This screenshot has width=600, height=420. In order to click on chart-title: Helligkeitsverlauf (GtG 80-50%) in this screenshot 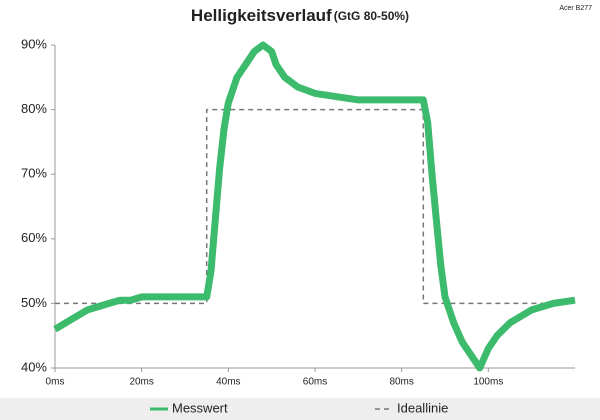, I will do `click(300, 15)`.